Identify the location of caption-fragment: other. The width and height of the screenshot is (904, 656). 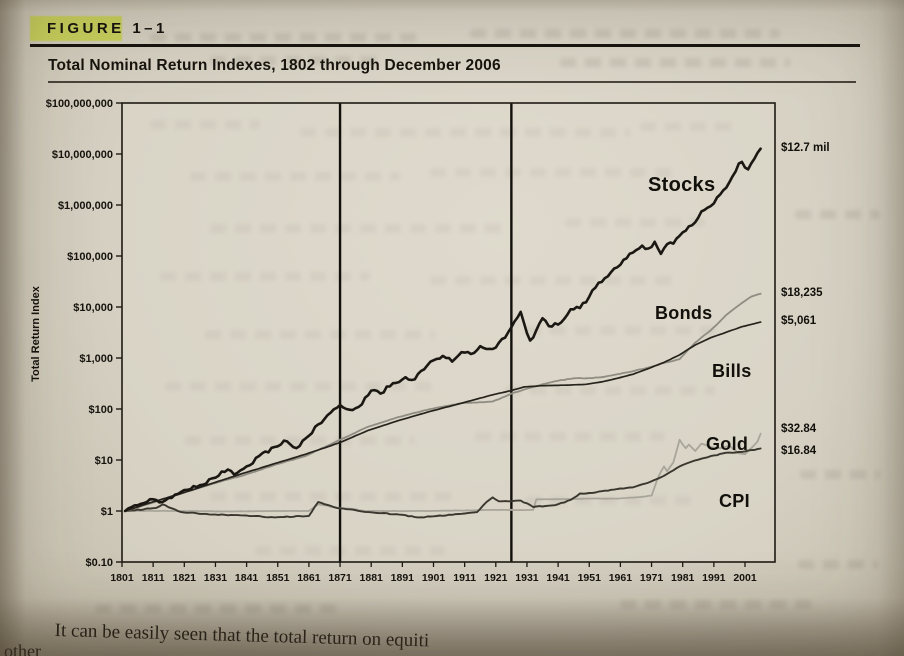
(22, 648).